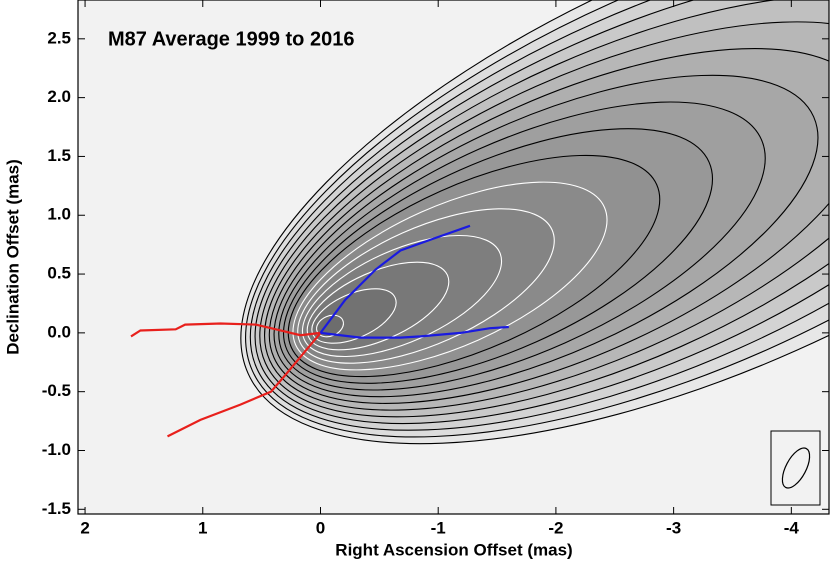  I want to click on y-tick-label: 0.5, so click(59, 273).